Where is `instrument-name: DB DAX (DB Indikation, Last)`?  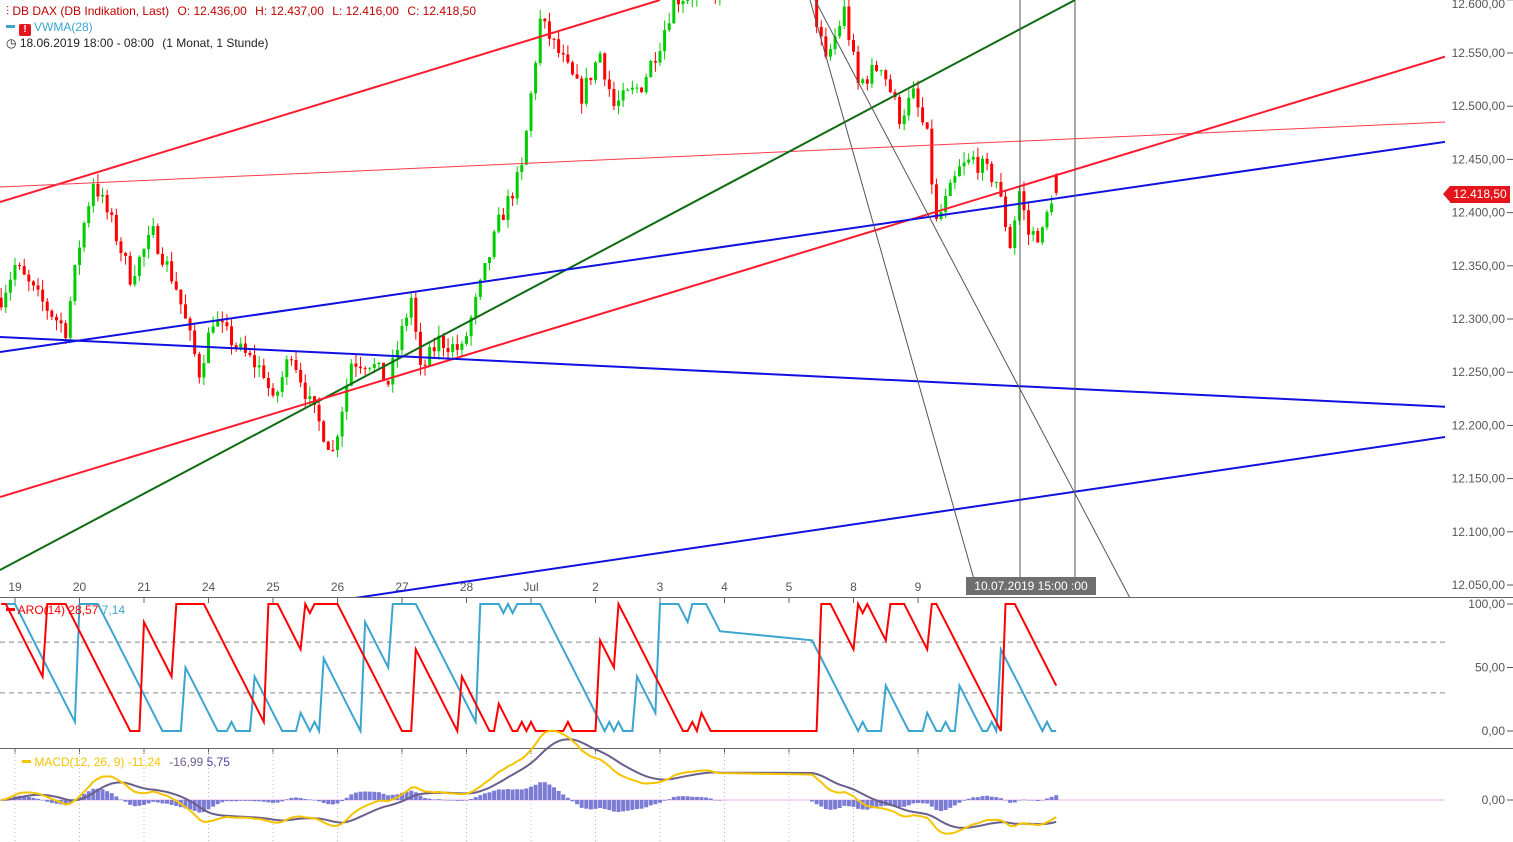
instrument-name: DB DAX (DB Indikation, Last) is located at coordinates (91, 11).